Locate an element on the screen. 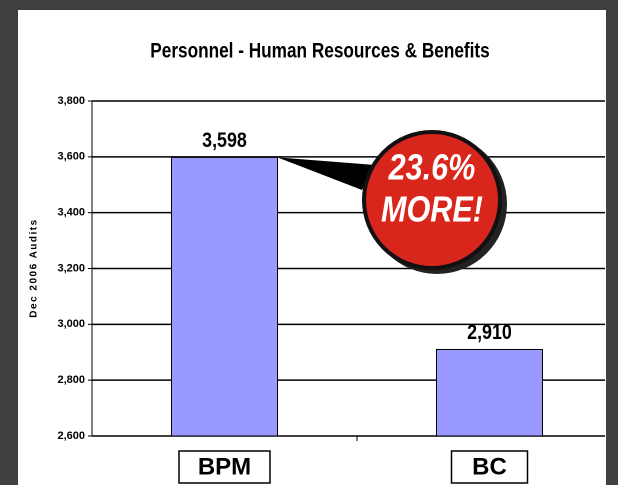  y-tick-label: 2,800 is located at coordinates (71, 380).